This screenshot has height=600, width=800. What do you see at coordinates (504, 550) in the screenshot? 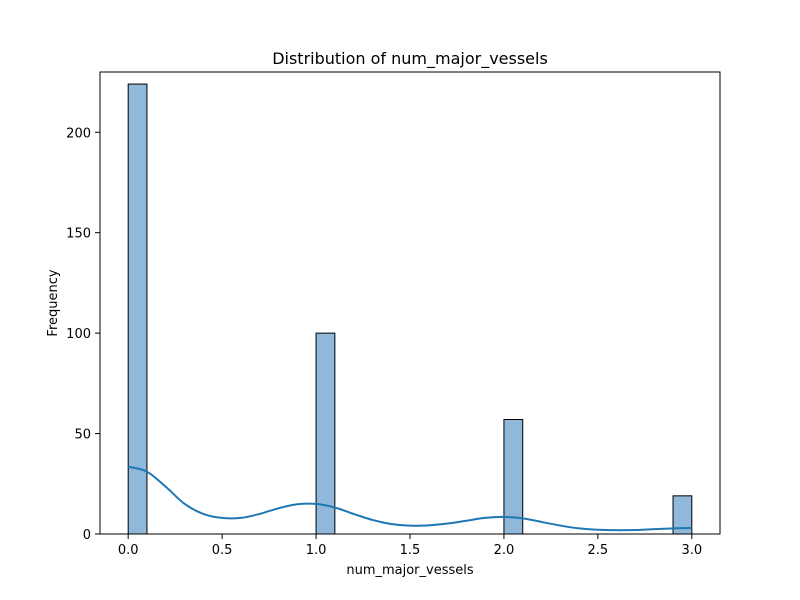
I see `x-tick-label: 2.0` at bounding box center [504, 550].